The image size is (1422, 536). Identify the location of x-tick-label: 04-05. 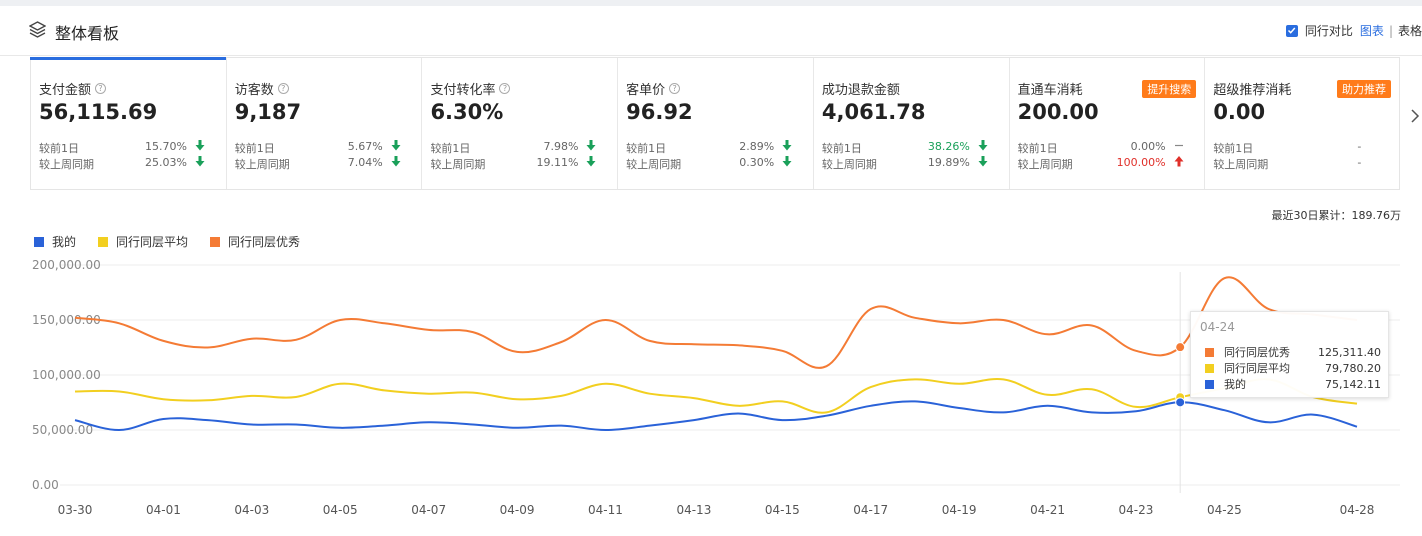
(340, 510).